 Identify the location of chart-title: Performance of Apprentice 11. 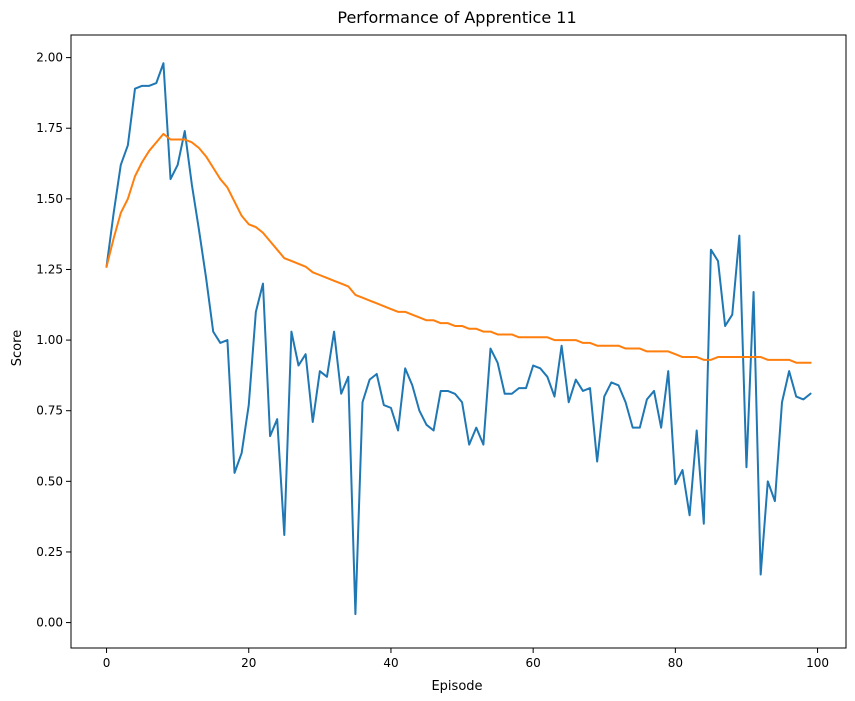
(456, 17).